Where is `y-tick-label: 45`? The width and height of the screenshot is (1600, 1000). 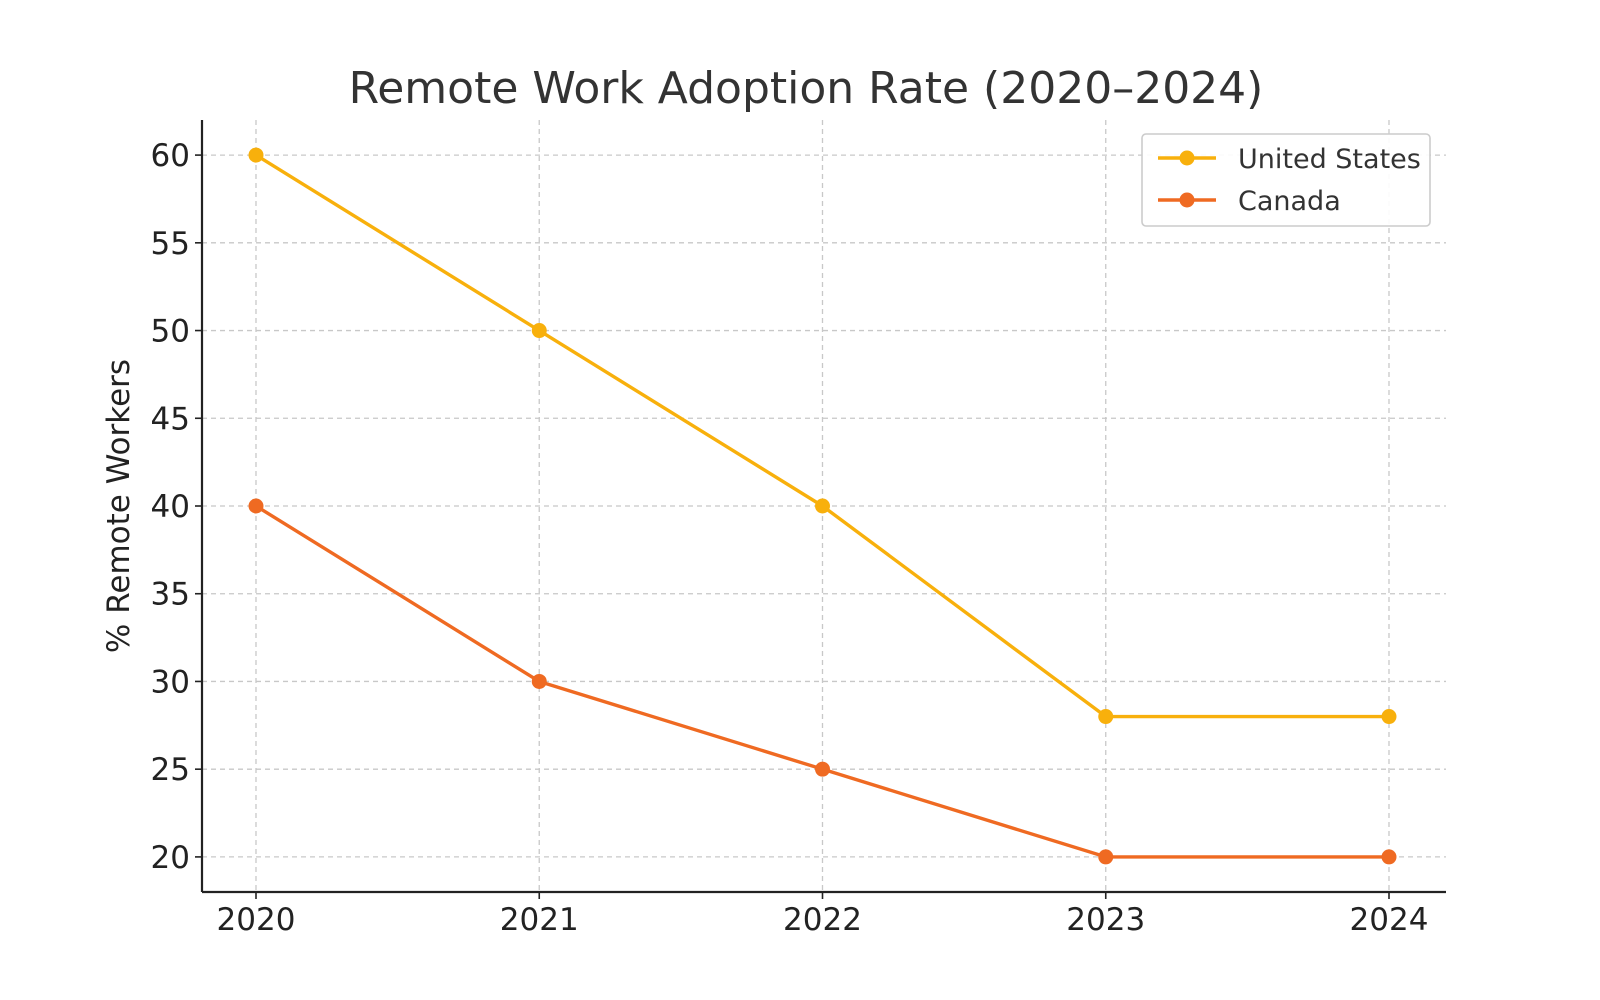 y-tick-label: 45 is located at coordinates (170, 419).